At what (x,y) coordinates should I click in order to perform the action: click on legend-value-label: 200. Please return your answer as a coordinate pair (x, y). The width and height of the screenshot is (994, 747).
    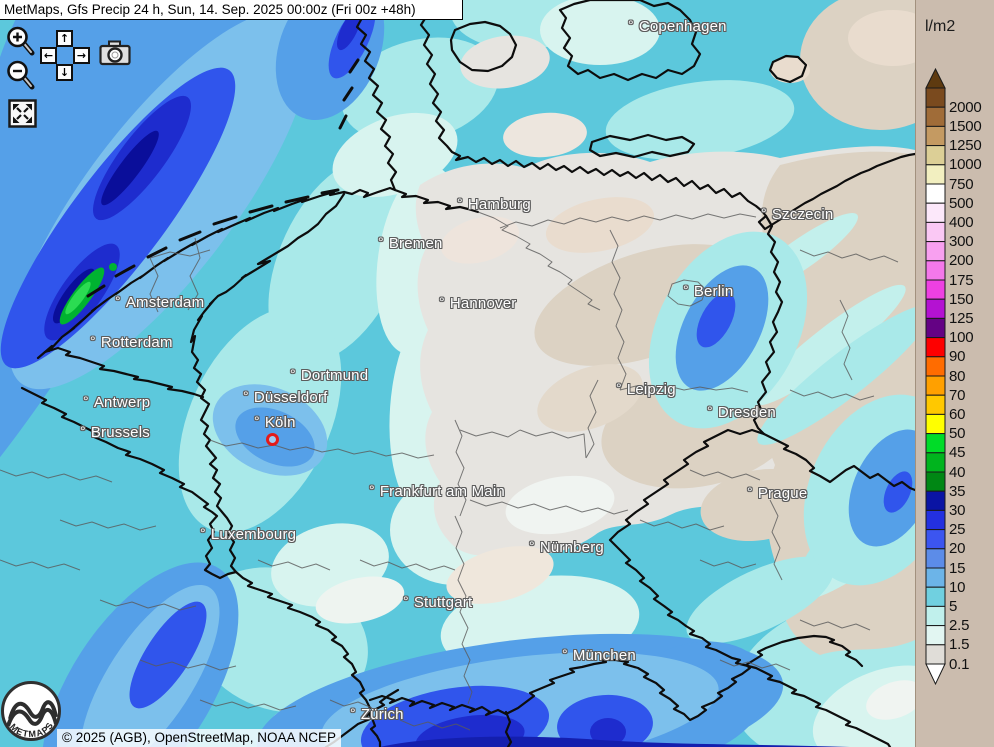
    Looking at the image, I should click on (961, 261).